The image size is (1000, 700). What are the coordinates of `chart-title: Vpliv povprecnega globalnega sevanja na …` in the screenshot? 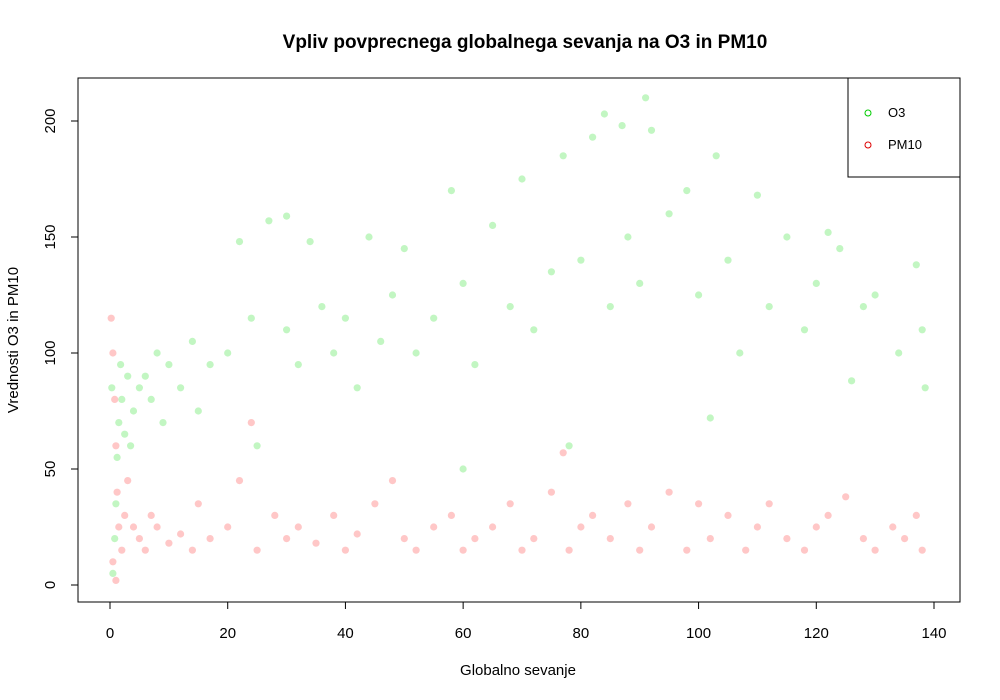 It's located at (525, 42).